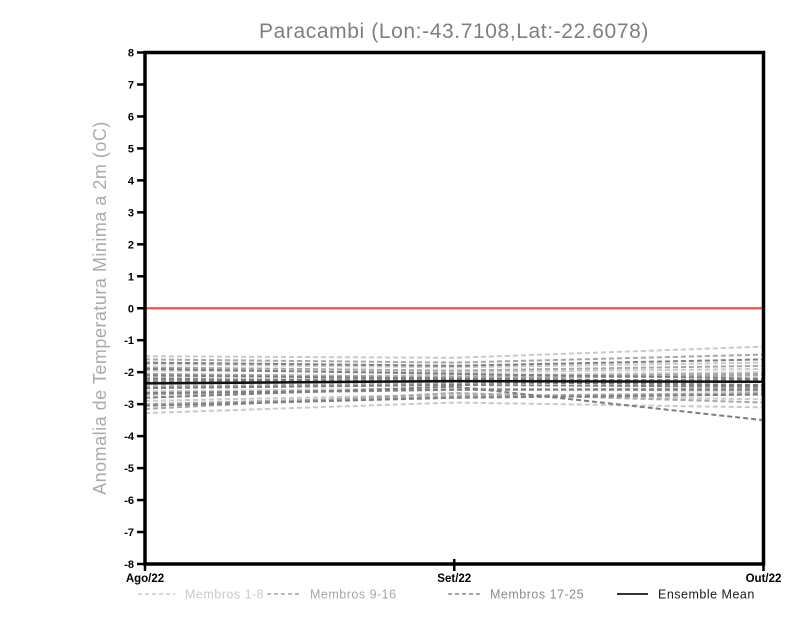 Image resolution: width=800 pixels, height=618 pixels. I want to click on y-tick-label: -2, so click(129, 373).